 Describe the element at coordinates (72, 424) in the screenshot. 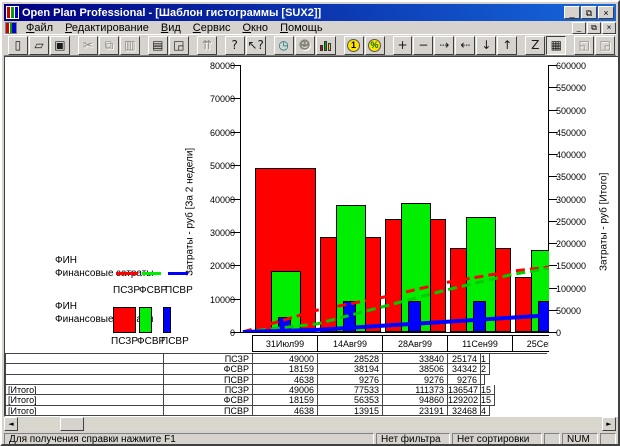

I see `scrollbar-thumb` at that location.